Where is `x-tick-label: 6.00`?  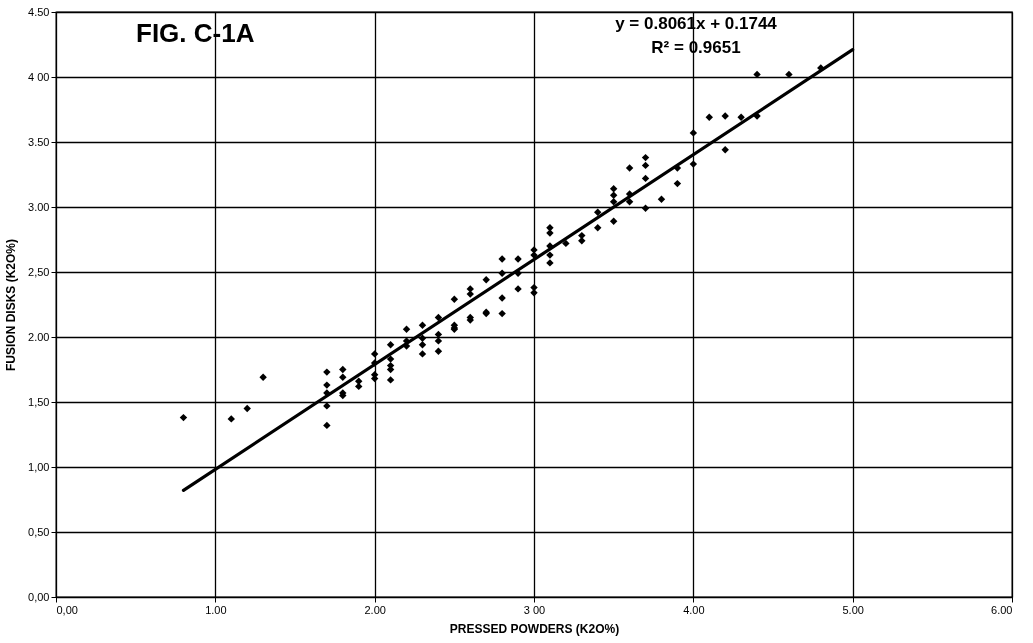 x-tick-label: 6.00 is located at coordinates (1002, 609).